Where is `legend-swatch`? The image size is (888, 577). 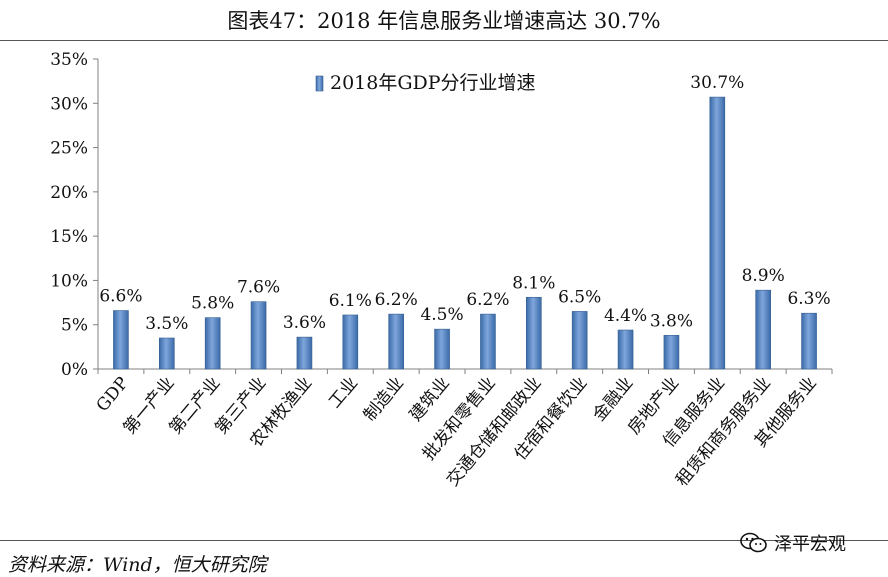
legend-swatch is located at coordinates (319, 83).